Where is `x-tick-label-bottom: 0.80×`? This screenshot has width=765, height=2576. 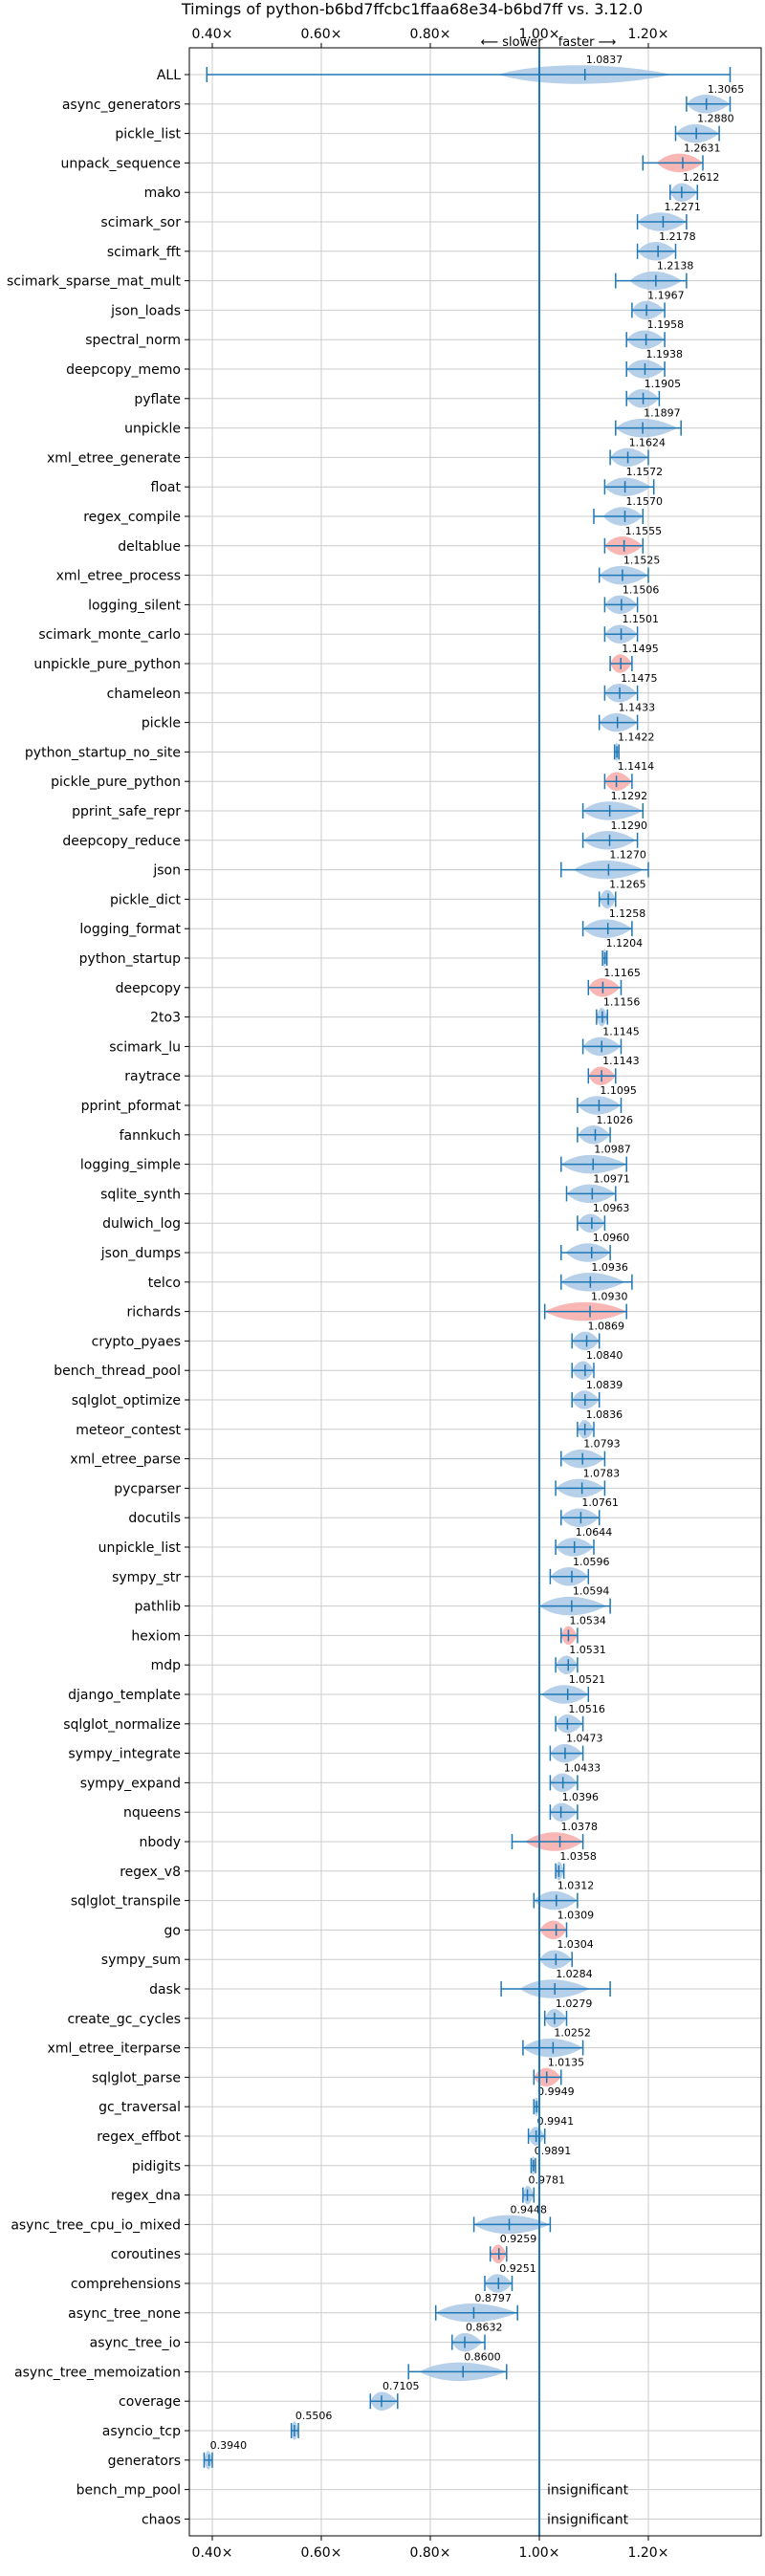
x-tick-label-bottom: 0.80× is located at coordinates (431, 2553).